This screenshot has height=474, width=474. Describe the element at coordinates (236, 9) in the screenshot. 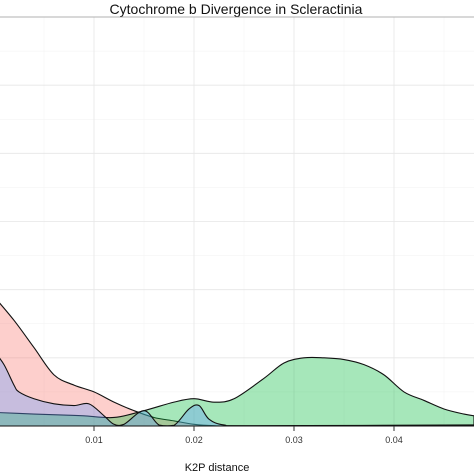

I see `chart-title: Cytochrome b Divergence in Scleractinia` at that location.